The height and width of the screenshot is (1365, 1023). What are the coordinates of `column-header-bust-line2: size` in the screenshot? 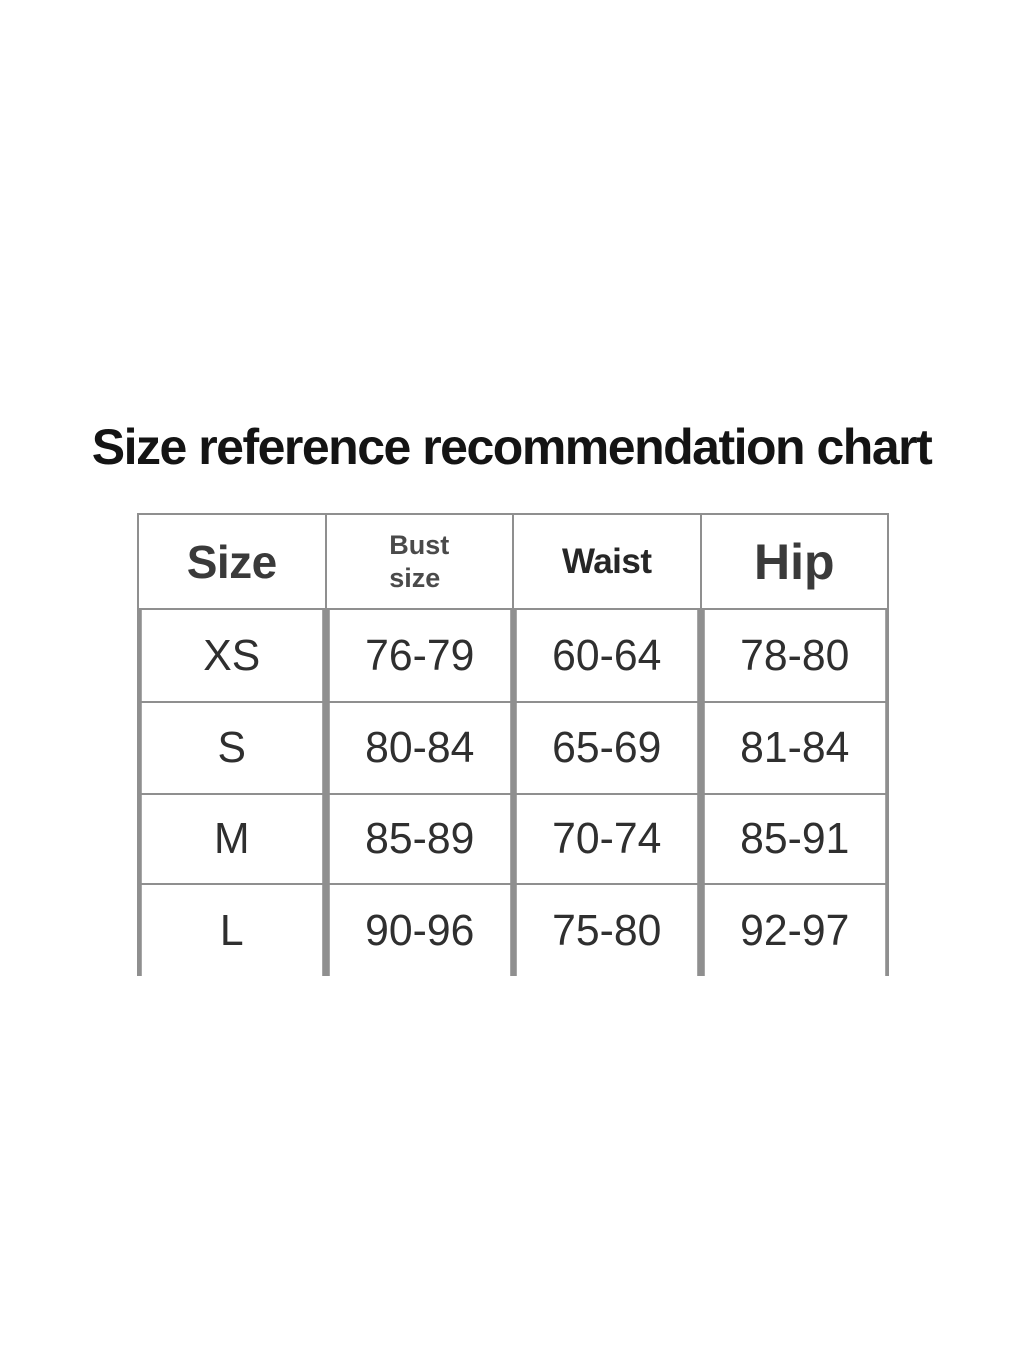 It's located at (415, 577).